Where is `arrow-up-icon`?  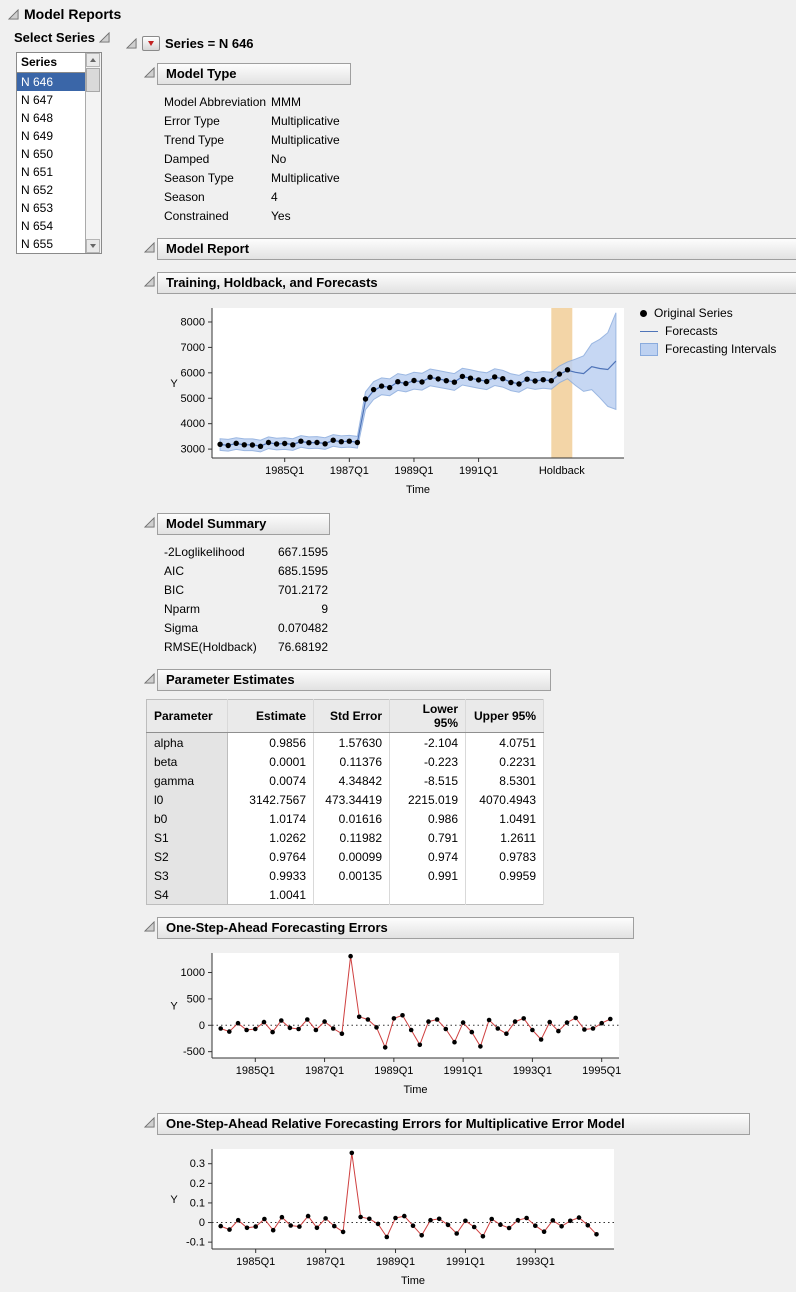 arrow-up-icon is located at coordinates (93, 60).